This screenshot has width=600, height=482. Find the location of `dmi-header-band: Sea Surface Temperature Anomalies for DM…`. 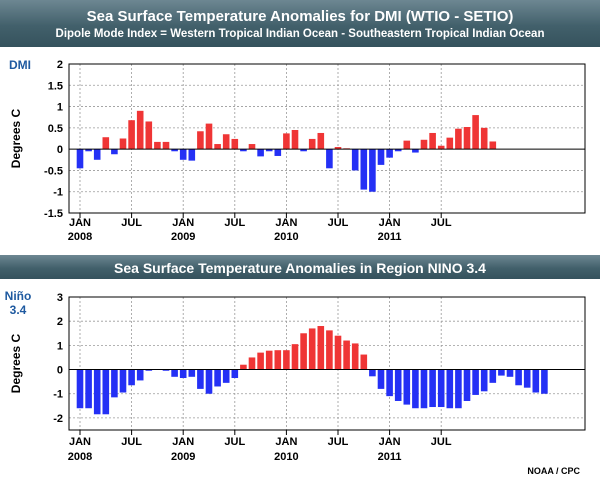

dmi-header-band: Sea Surface Temperature Anomalies for DM… is located at coordinates (300, 23).